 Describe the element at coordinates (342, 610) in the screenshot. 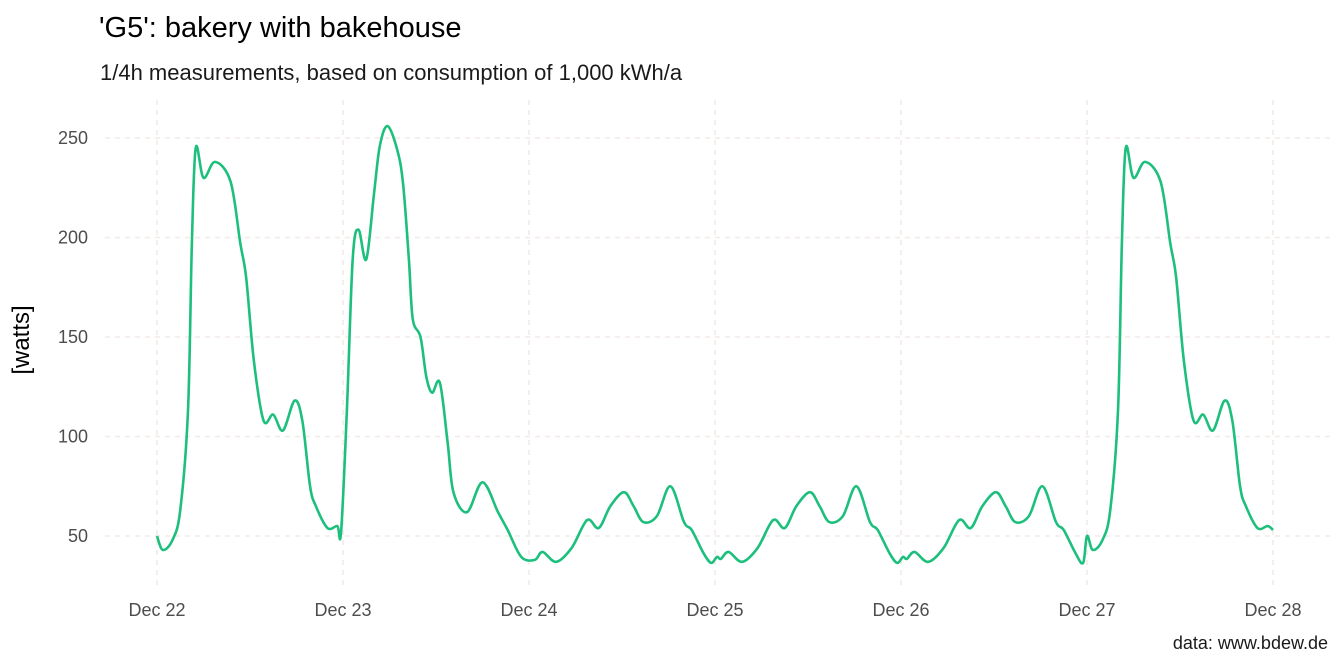

I see `x-tick-label: Dec 23` at that location.